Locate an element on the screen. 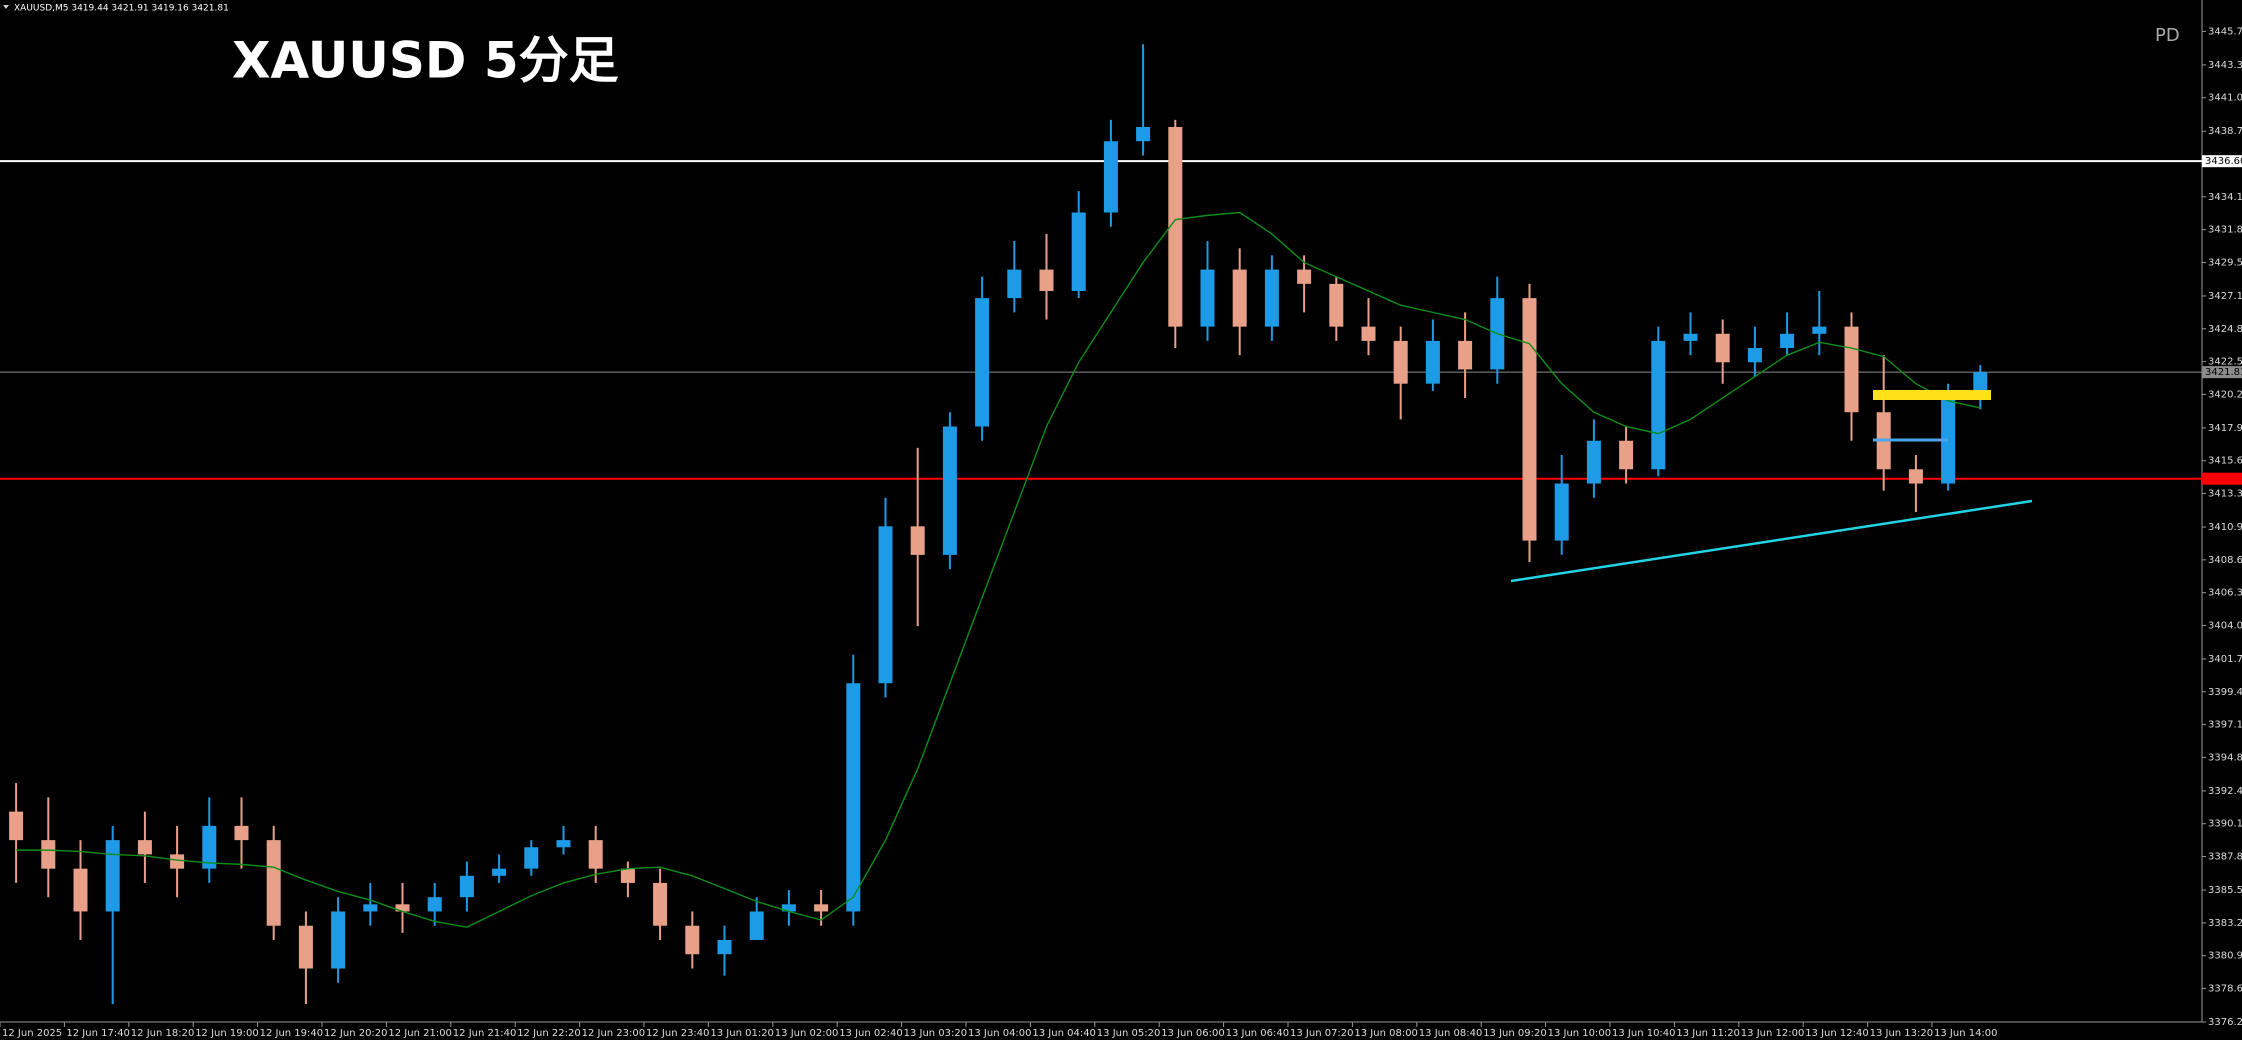 This screenshot has height=1040, width=2242. y-tick-label: 3399.40 is located at coordinates (2225, 692).